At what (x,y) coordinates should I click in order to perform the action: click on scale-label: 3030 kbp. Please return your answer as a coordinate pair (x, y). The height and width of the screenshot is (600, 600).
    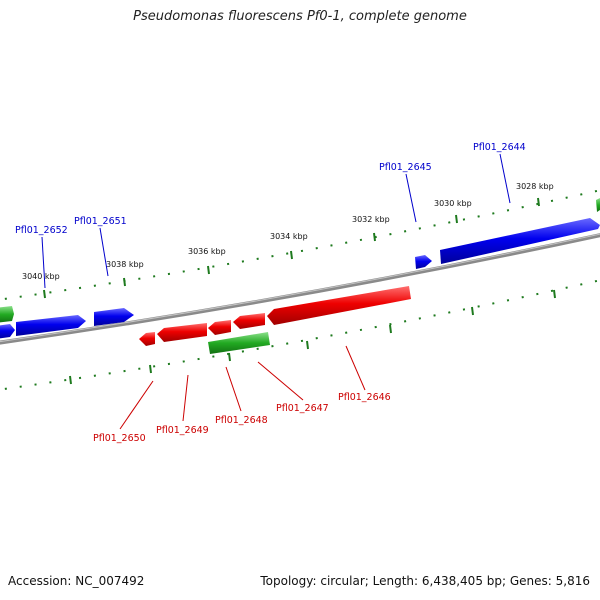
    Looking at the image, I should click on (453, 203).